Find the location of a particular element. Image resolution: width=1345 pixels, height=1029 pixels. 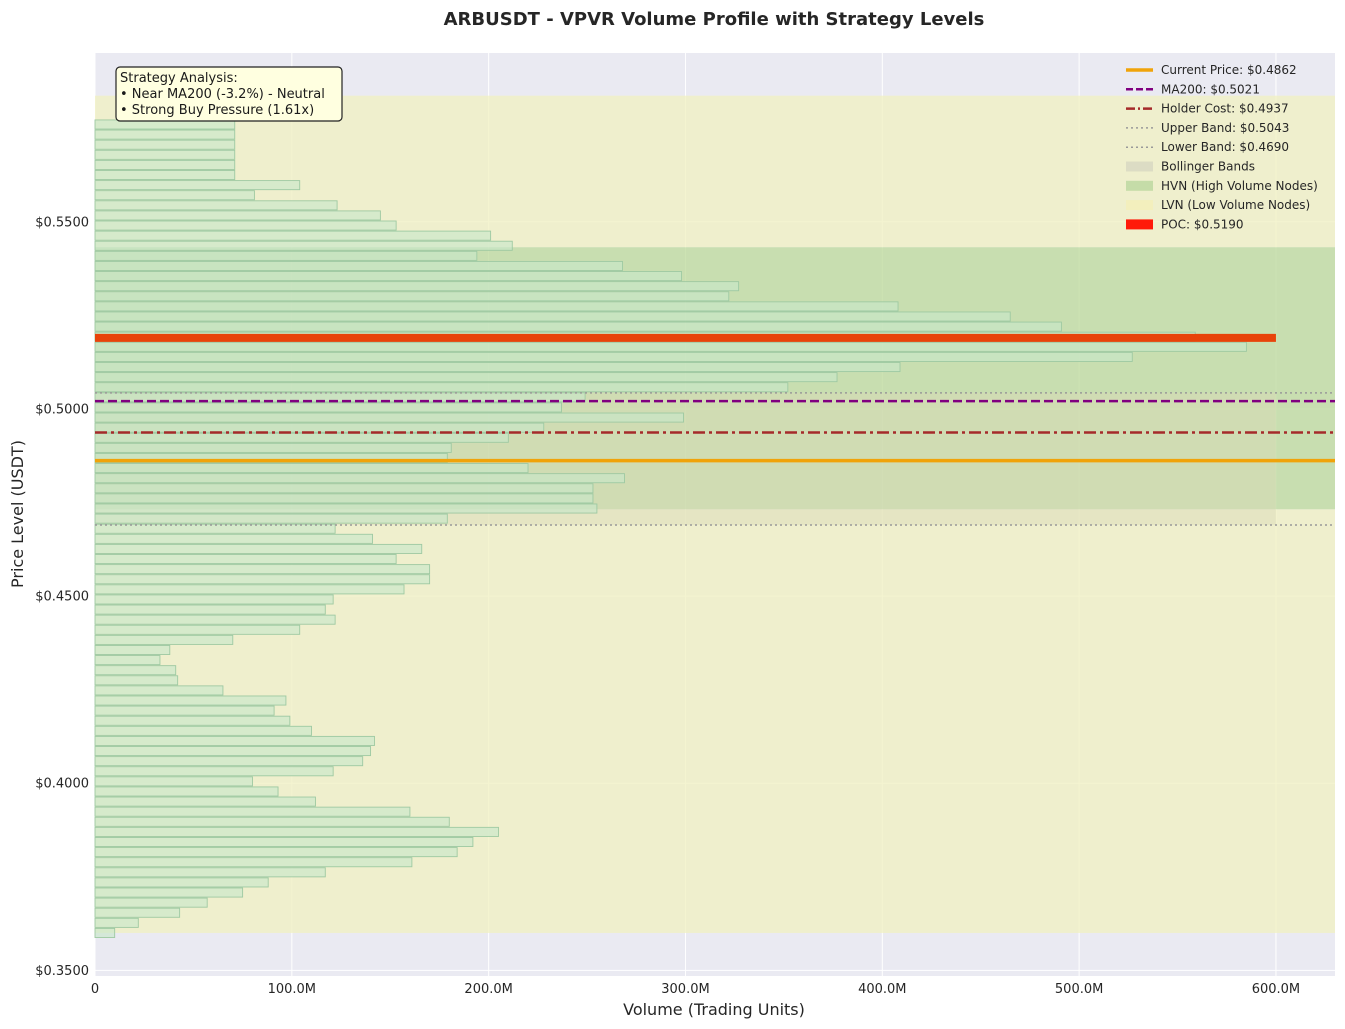

y-tick-label: $0.3500 is located at coordinates (62, 971).